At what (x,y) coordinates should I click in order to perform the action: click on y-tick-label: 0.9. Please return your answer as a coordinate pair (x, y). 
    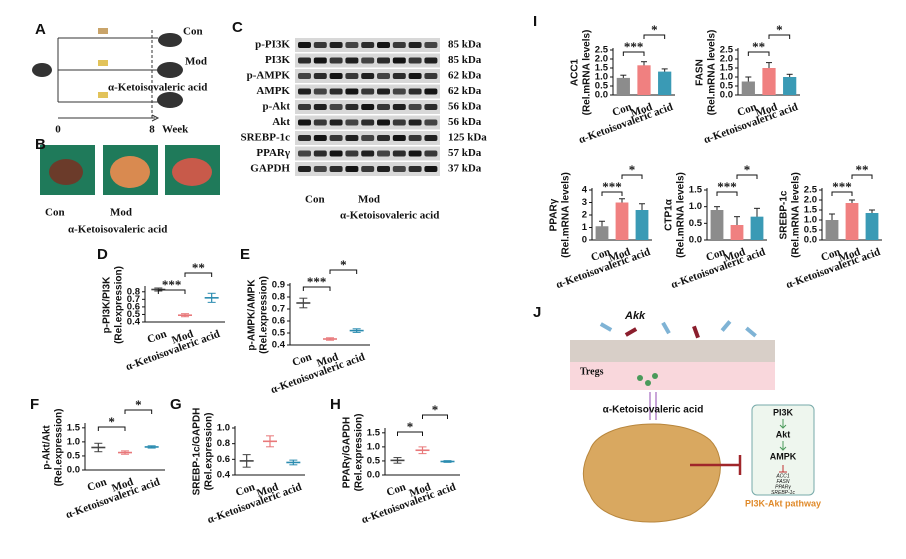
    Looking at the image, I should click on (278, 285).